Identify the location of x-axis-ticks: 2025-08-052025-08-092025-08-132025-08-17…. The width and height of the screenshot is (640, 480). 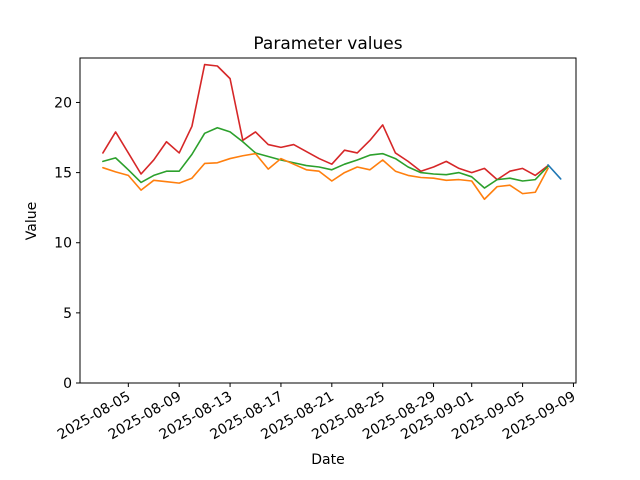
(316, 413).